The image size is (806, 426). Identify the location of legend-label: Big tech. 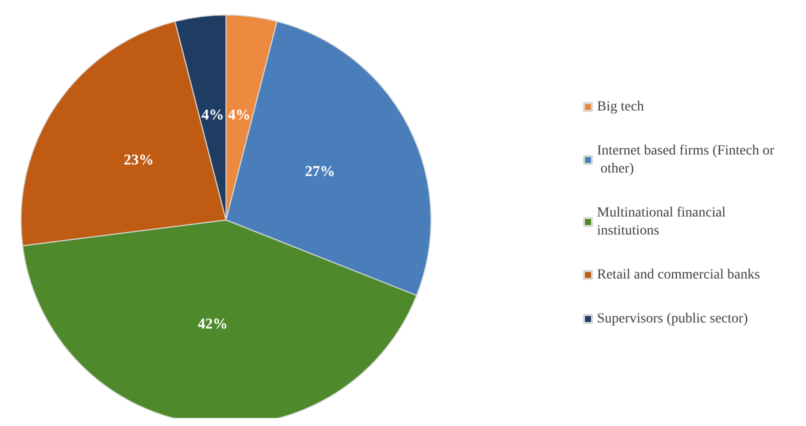
(620, 107).